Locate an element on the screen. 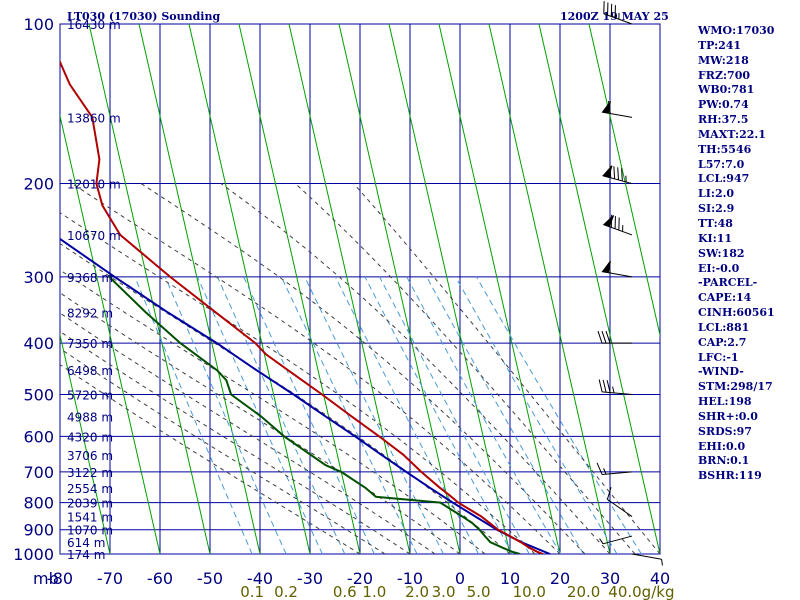 This screenshot has height=600, width=800. mixing-ratio-label-0.1: 0.1 is located at coordinates (252, 591).